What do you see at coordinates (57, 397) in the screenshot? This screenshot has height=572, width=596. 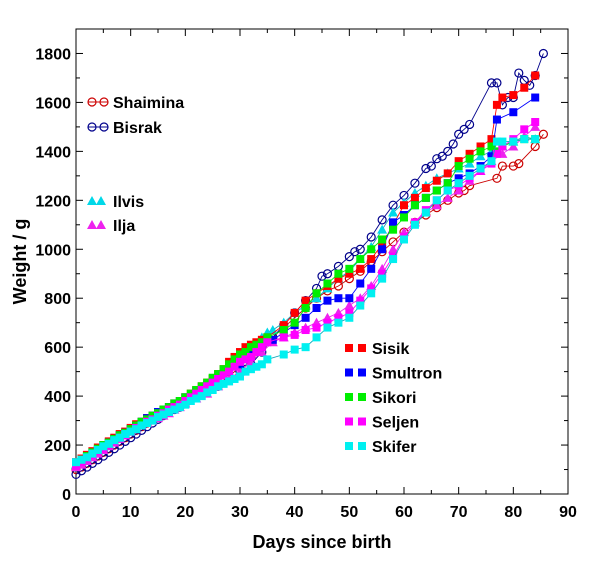 I see `y-tick-label: 400` at bounding box center [57, 397].